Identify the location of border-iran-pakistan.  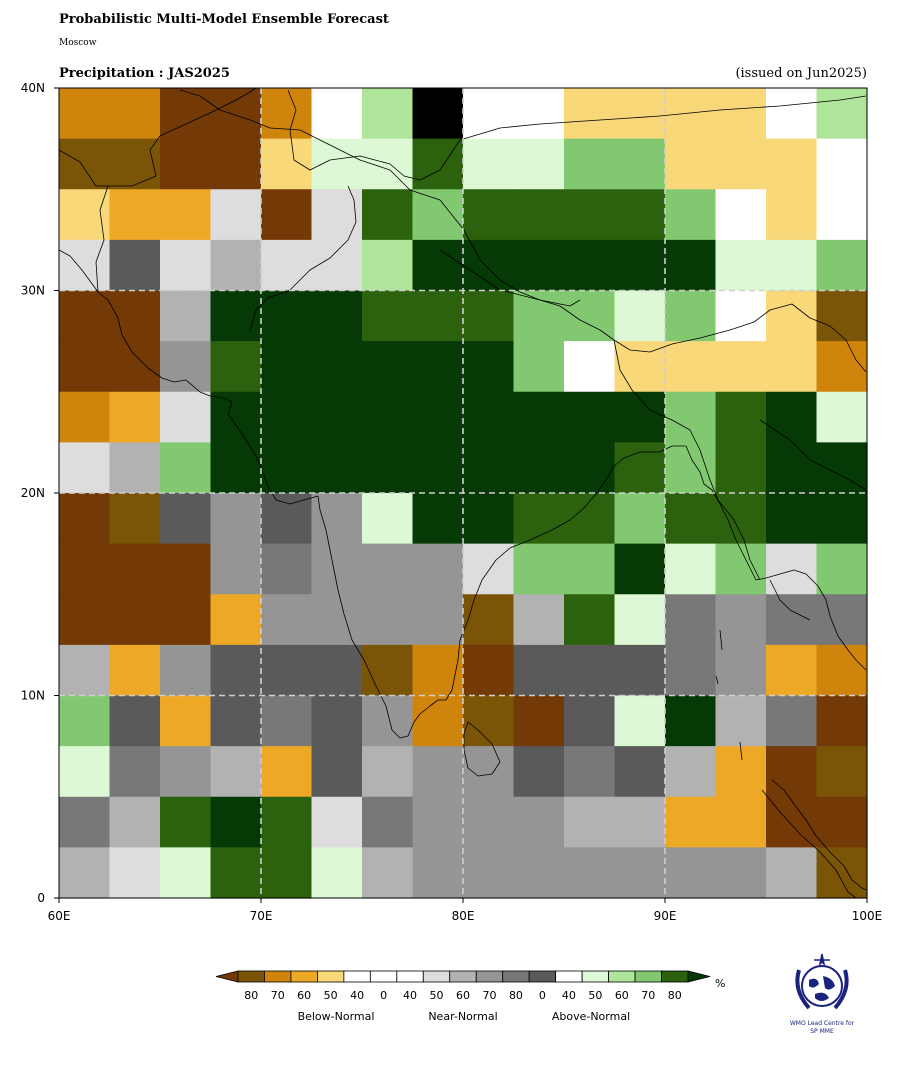
(176, 190).